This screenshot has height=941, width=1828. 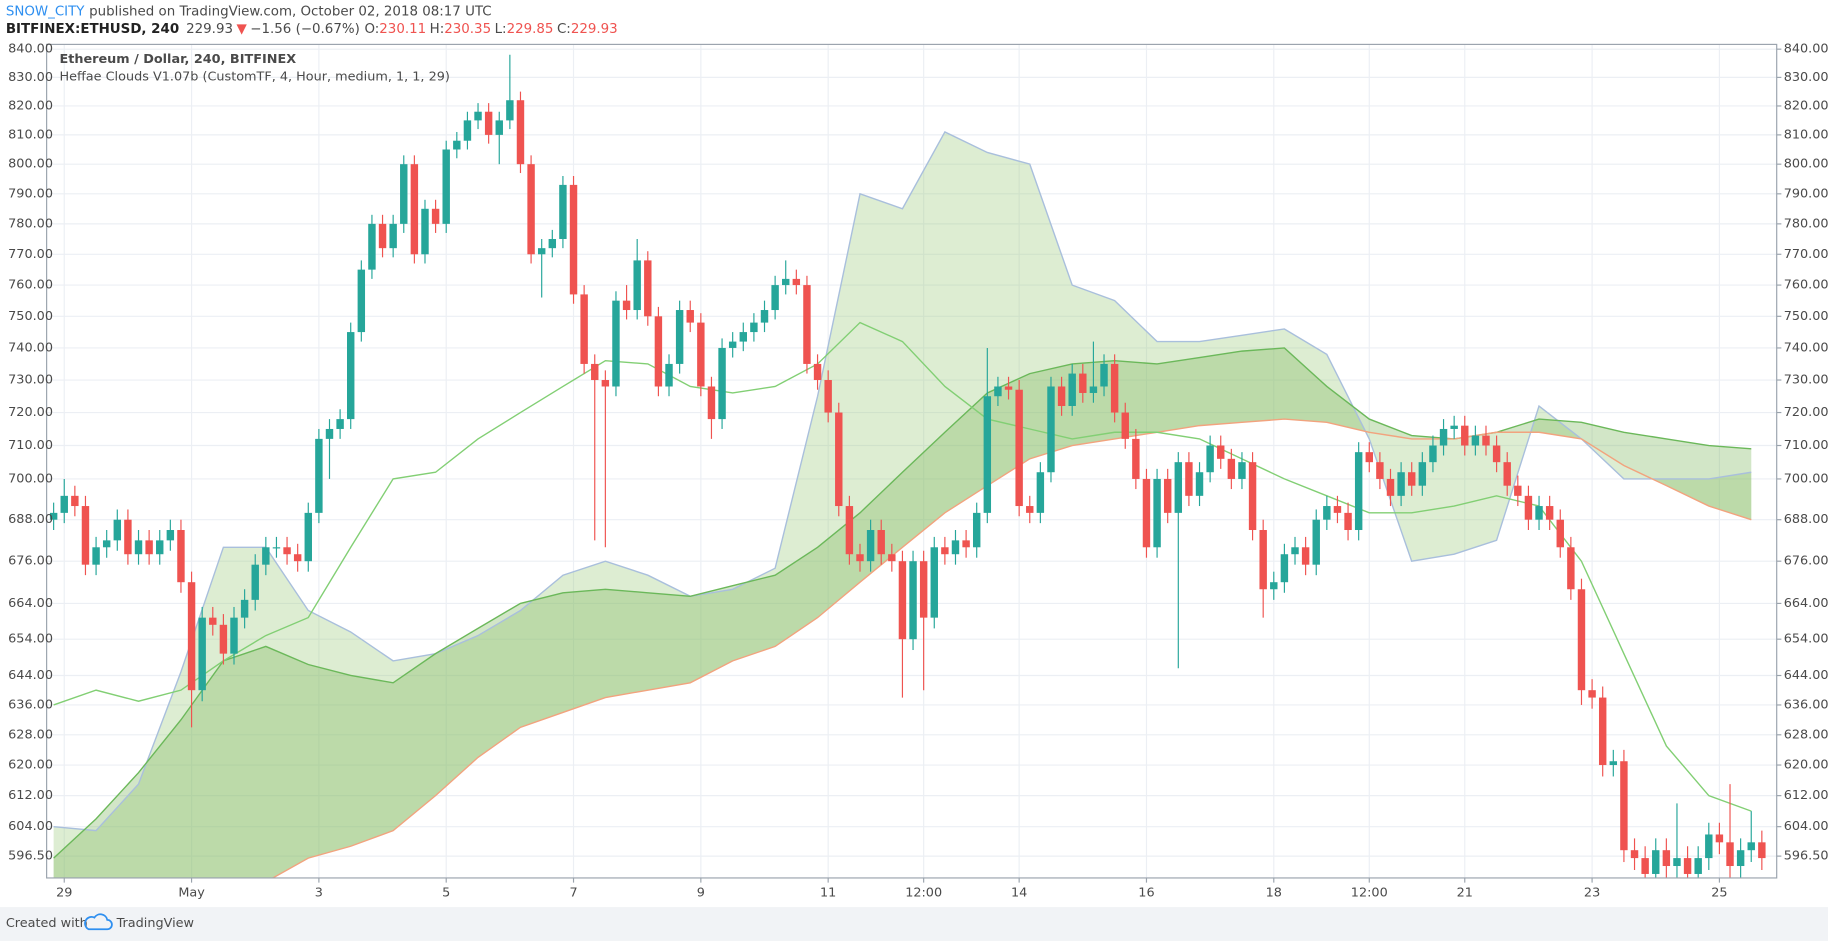 What do you see at coordinates (1806, 639) in the screenshot?
I see `y-tick-label-right: 654.00` at bounding box center [1806, 639].